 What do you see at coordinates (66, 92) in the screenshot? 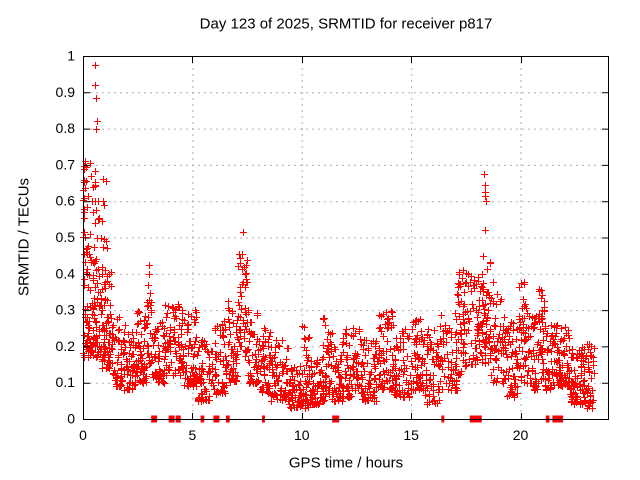
I see `y-tick-label: 0.9` at bounding box center [66, 92].